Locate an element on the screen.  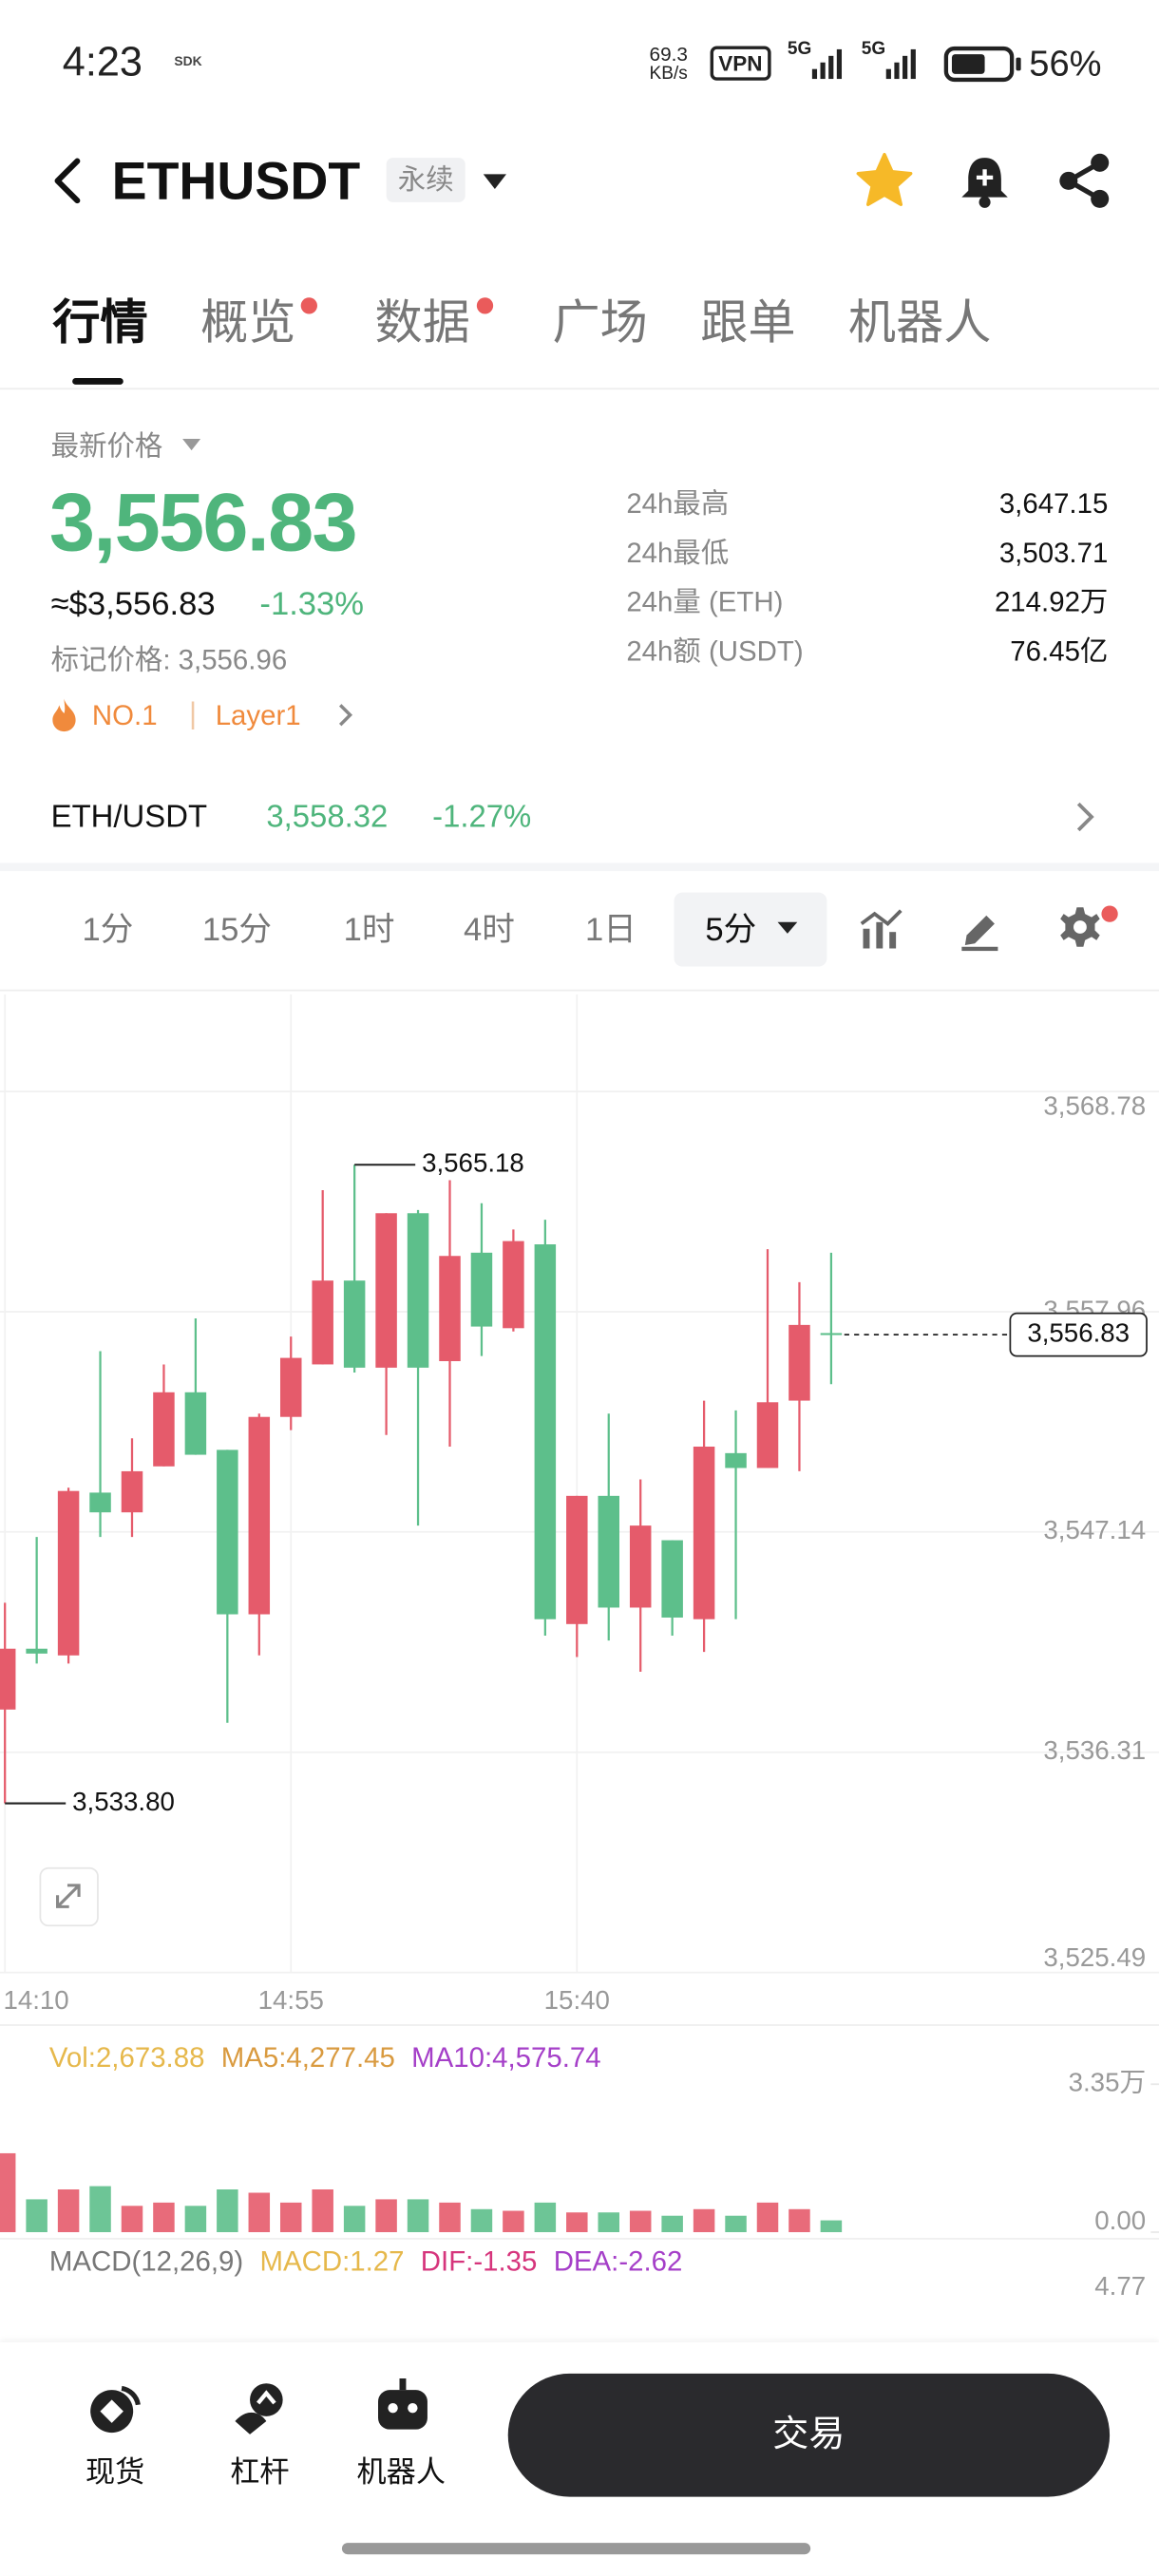
interval-selected: 5分 is located at coordinates (731, 930).